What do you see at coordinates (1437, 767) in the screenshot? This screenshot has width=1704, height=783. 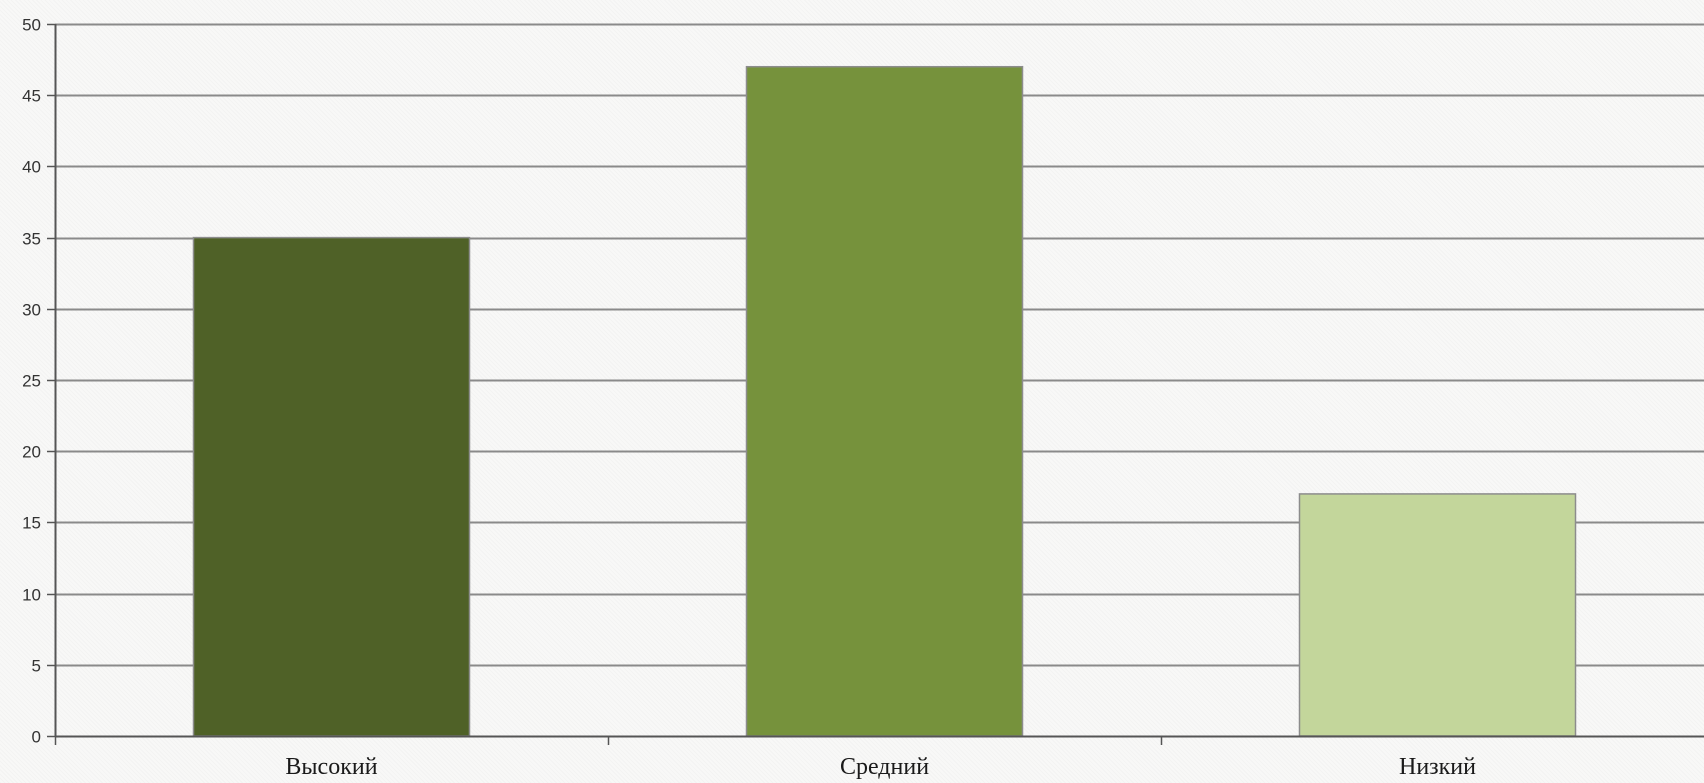 I see `x-category-label: Низкий` at bounding box center [1437, 767].